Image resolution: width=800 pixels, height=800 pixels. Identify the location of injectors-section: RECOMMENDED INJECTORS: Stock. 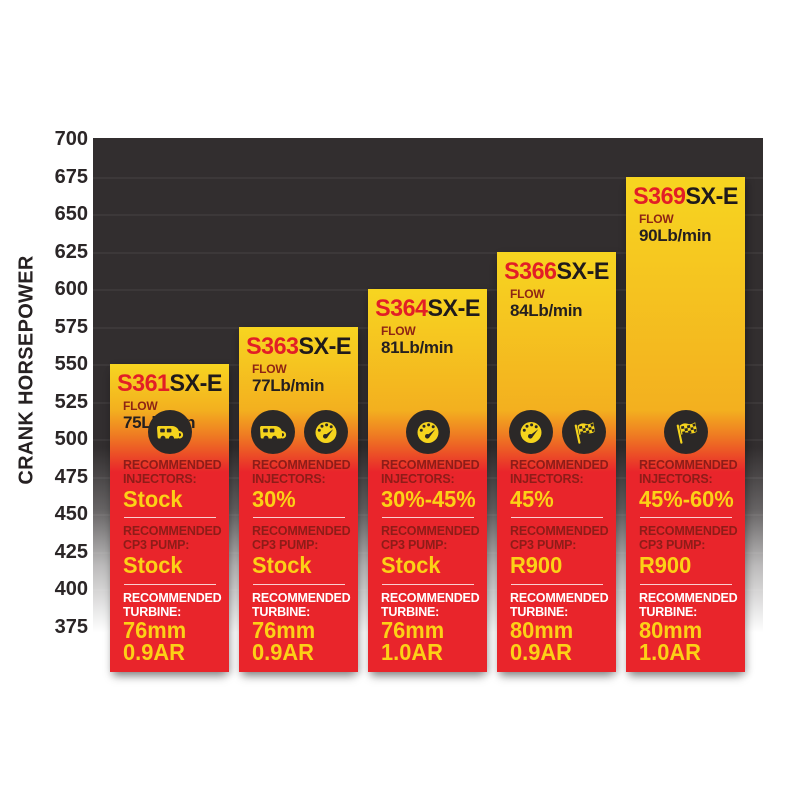
(172, 485).